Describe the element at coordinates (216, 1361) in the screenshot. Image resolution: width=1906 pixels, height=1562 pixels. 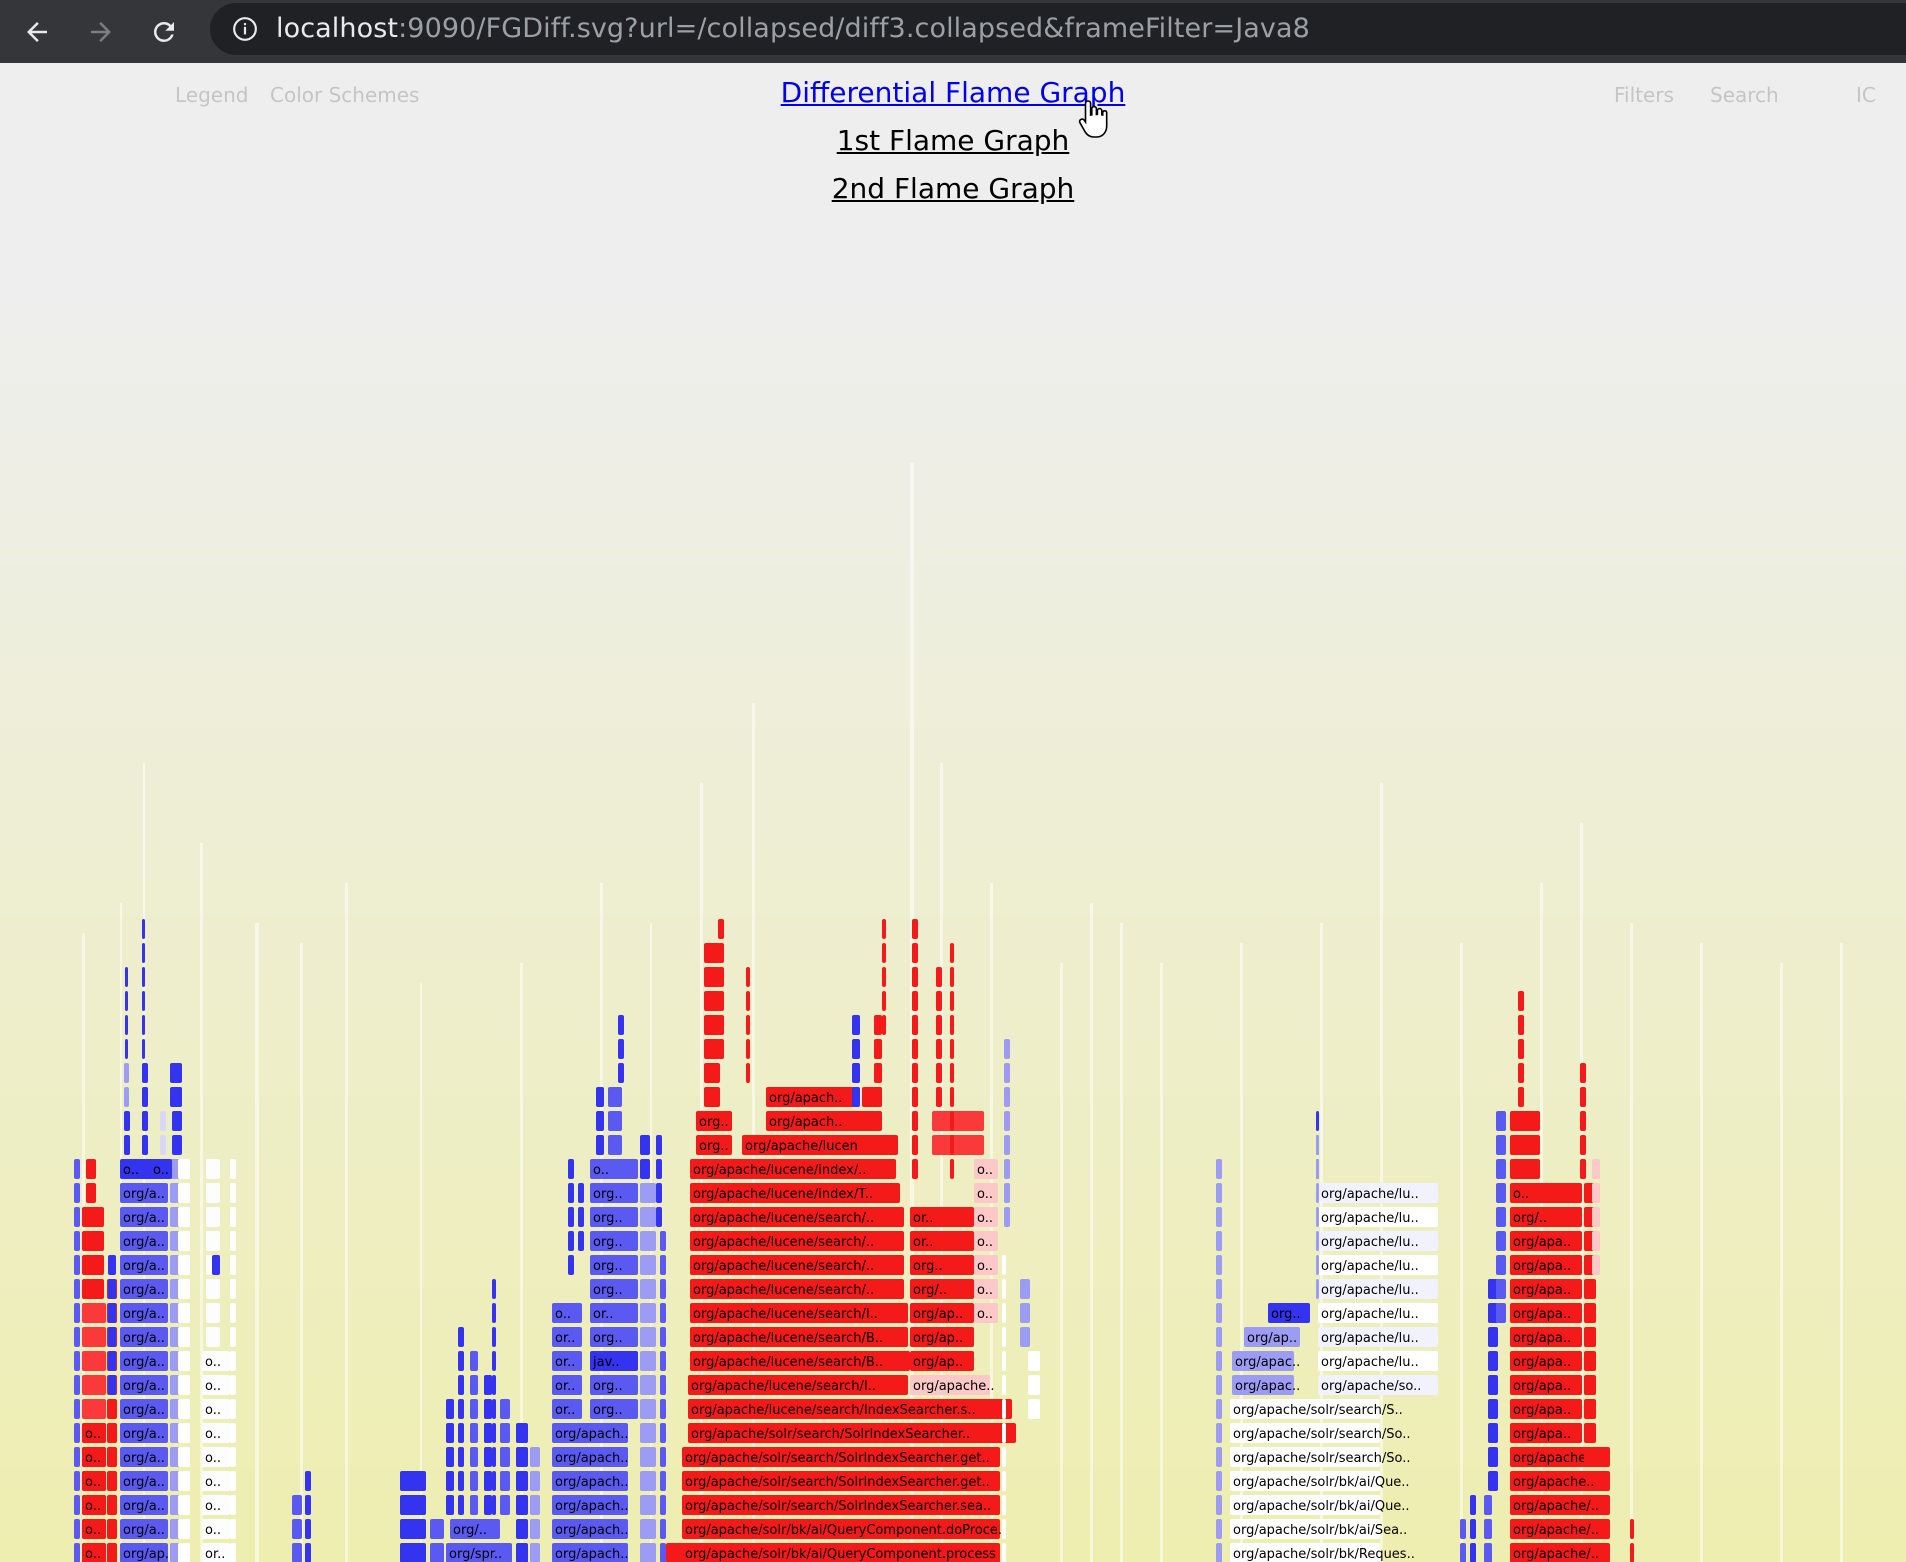
I see `left-white-frame` at that location.